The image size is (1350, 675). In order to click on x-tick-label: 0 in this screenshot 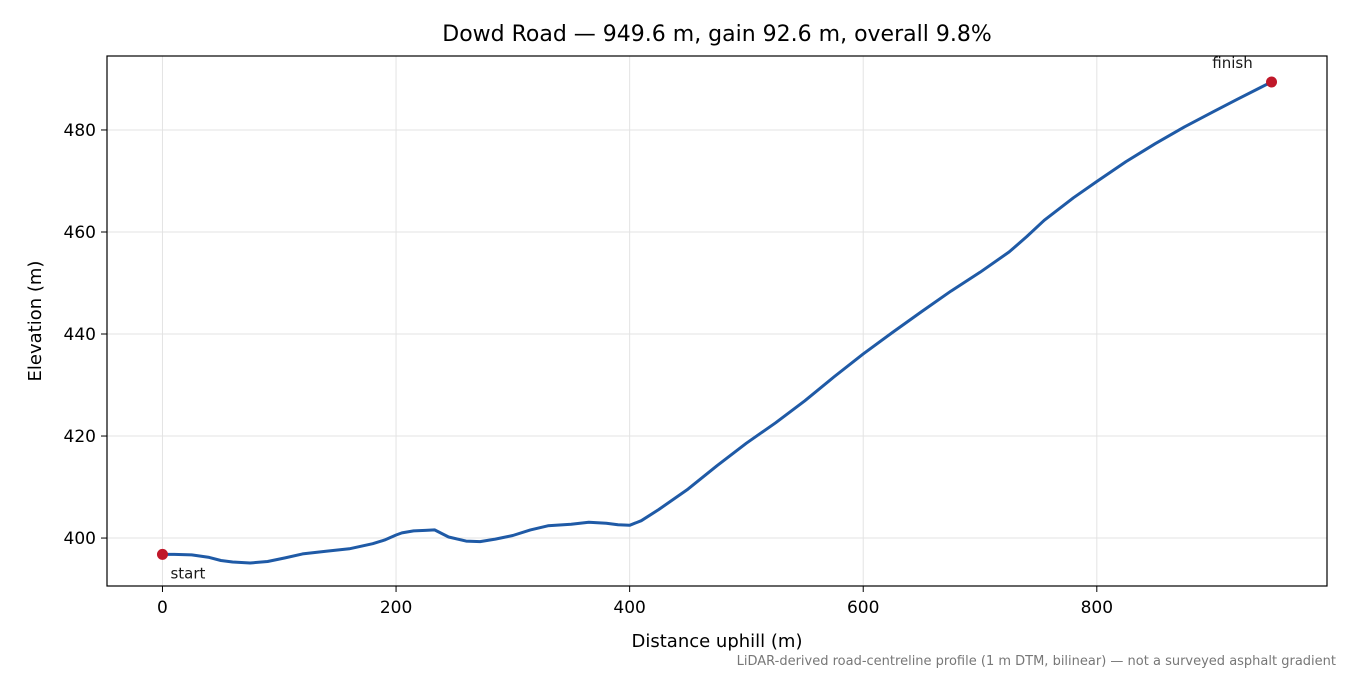, I will do `click(162, 608)`.